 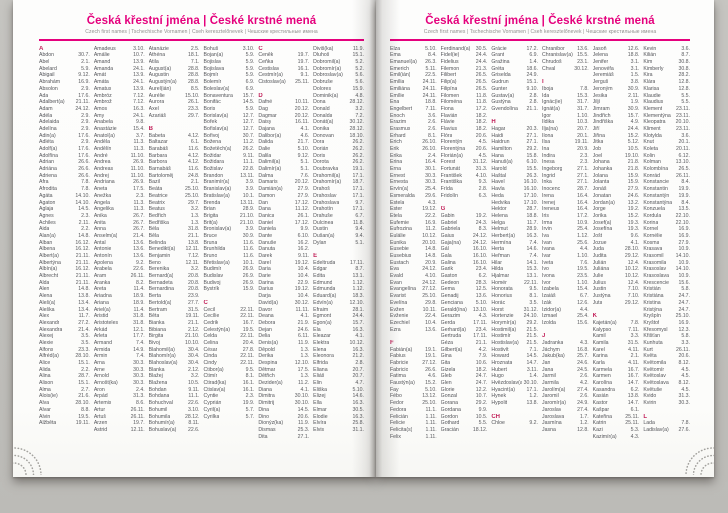 I want to click on given-name: Donika, so click(x=321, y=128).